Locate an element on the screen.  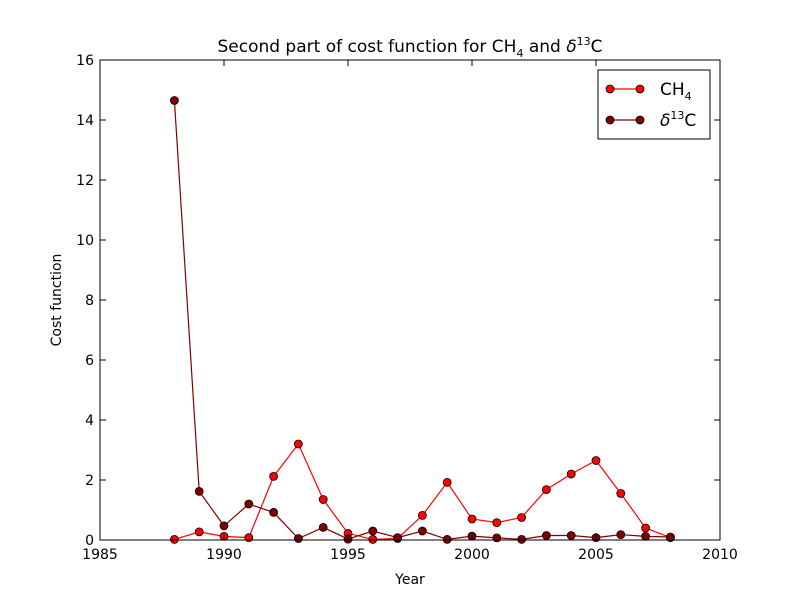
title-delta: δ is located at coordinates (571, 47).